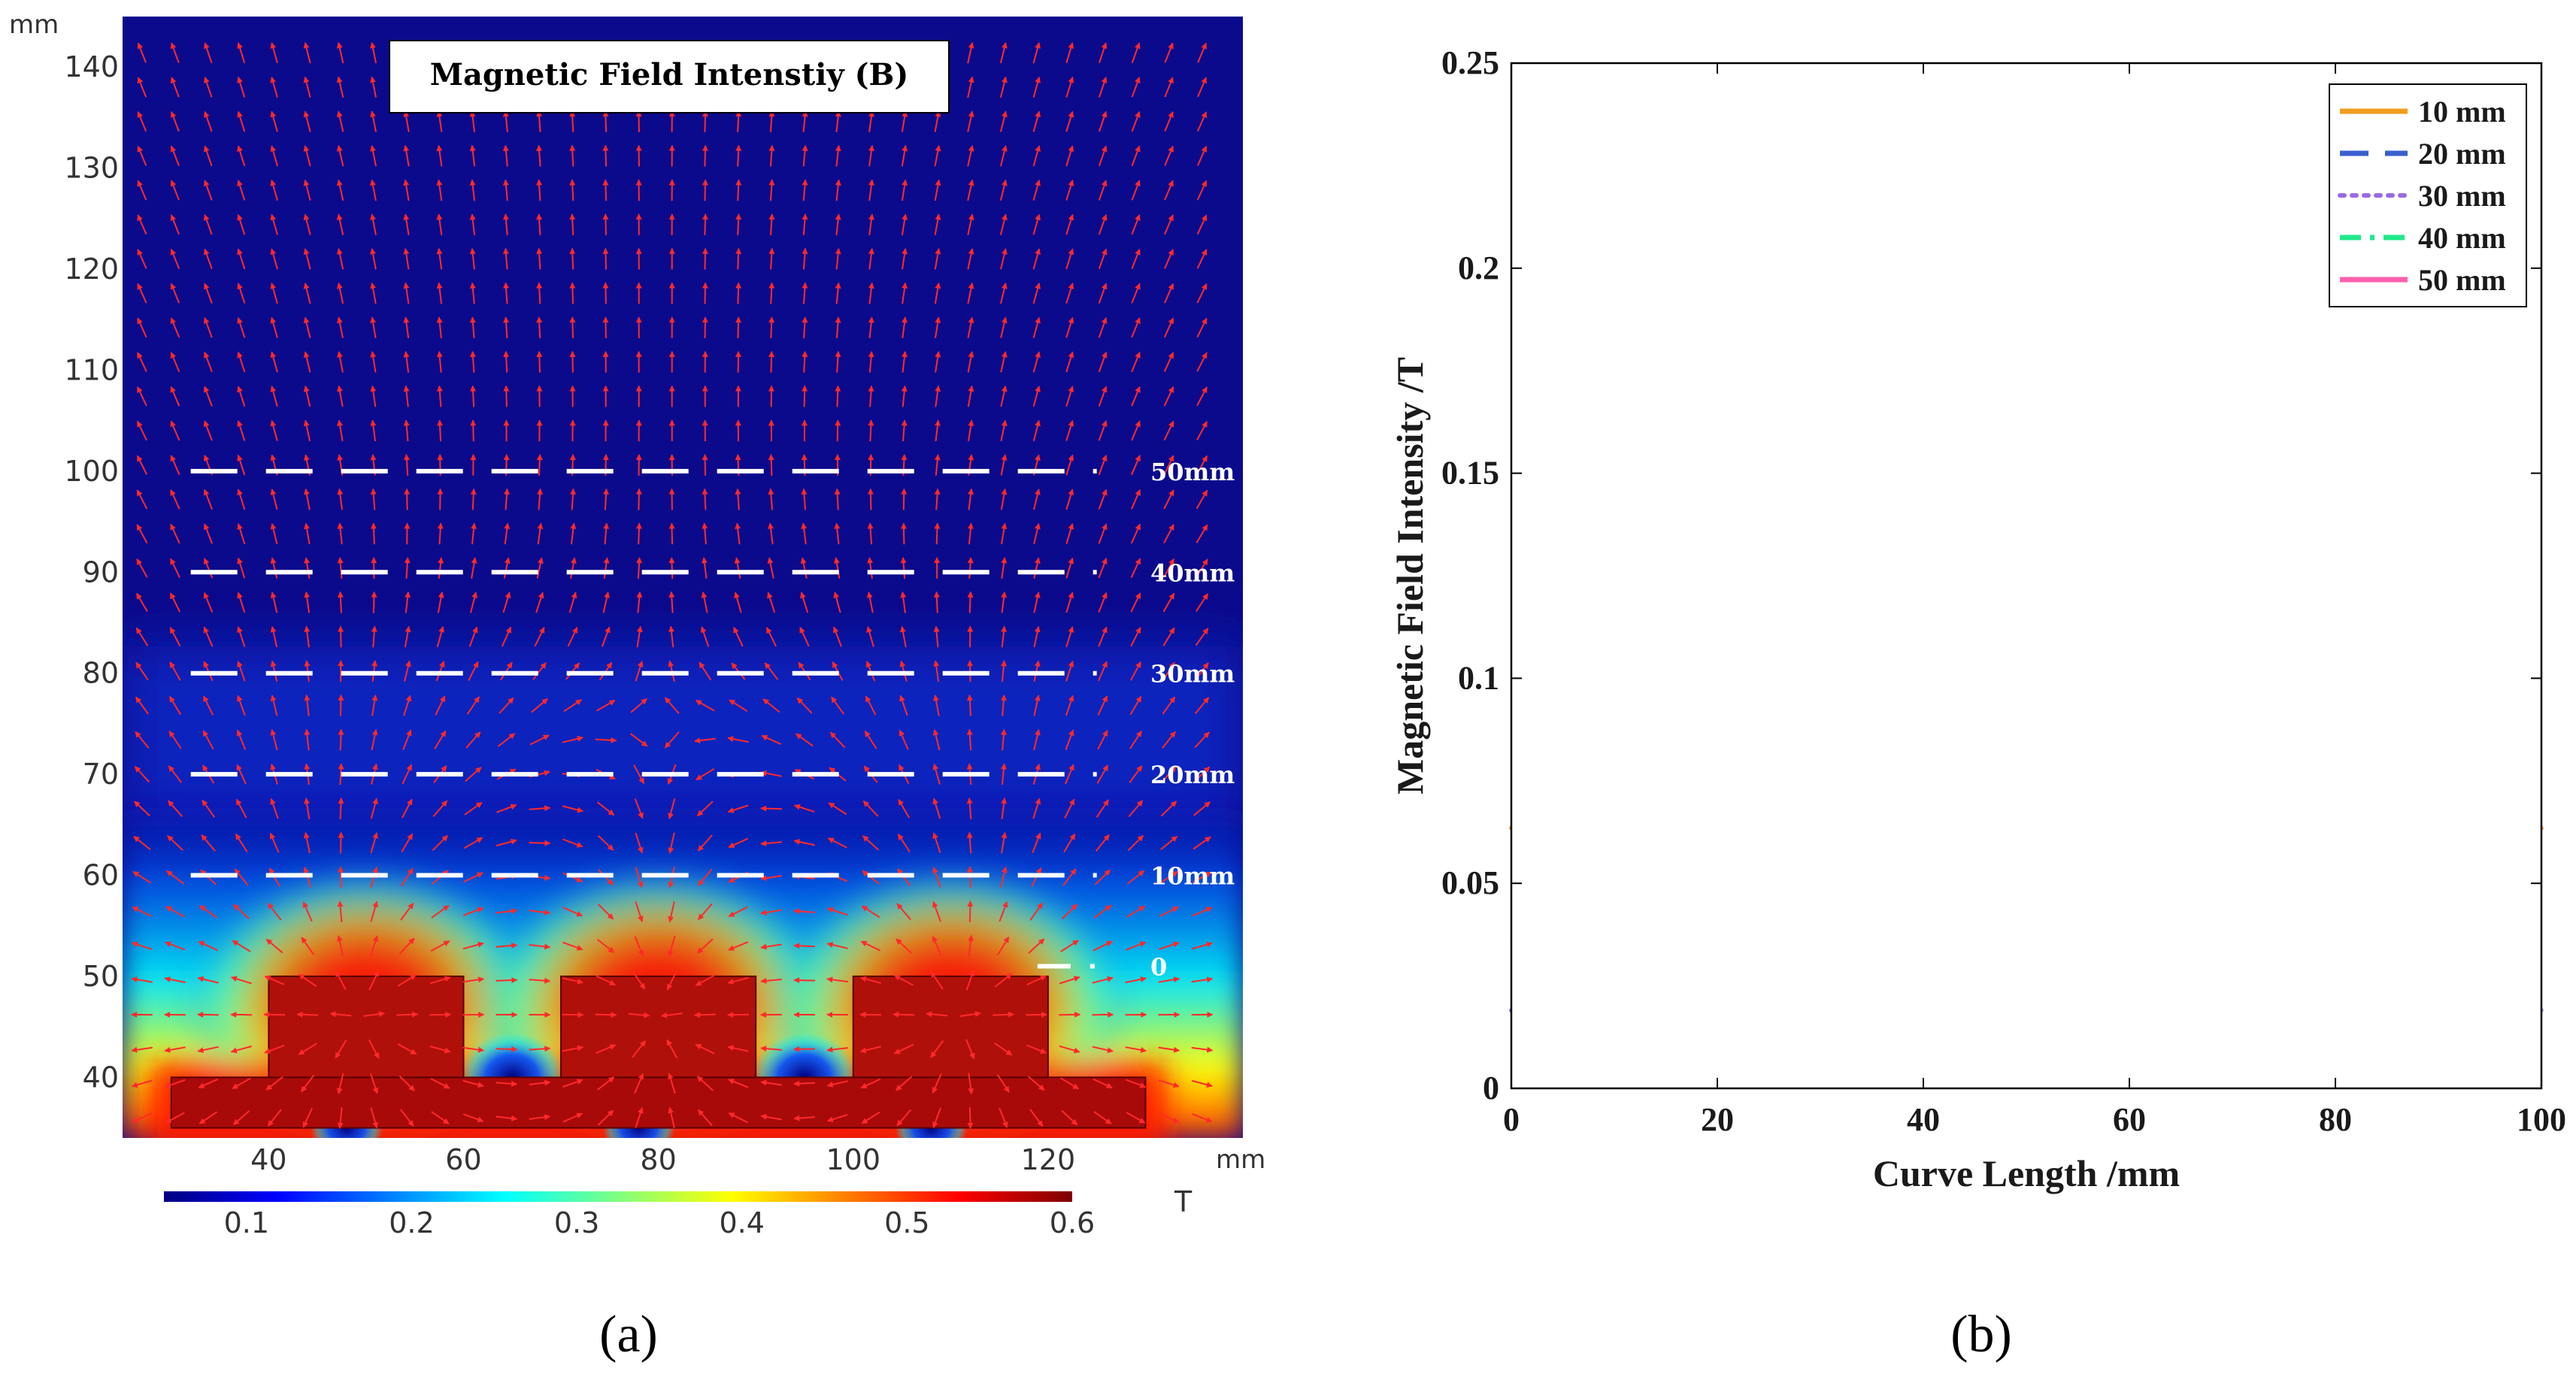 Image resolution: width=2576 pixels, height=1383 pixels. I want to click on y-tick-label: 130, so click(91, 169).